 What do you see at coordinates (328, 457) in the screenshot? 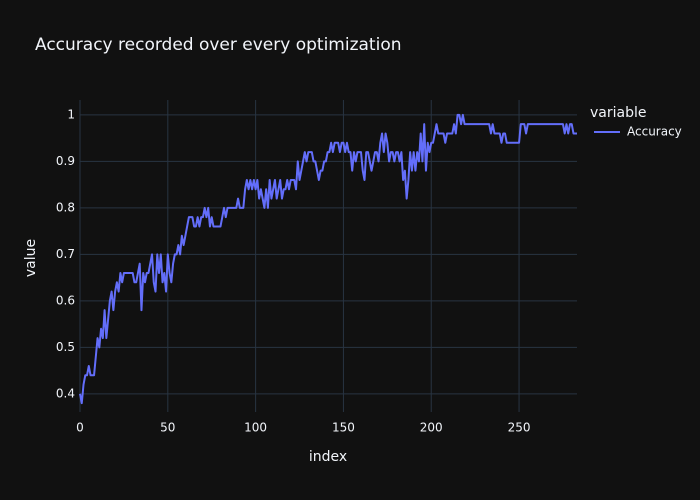
I see `x-axis-title: index` at bounding box center [328, 457].